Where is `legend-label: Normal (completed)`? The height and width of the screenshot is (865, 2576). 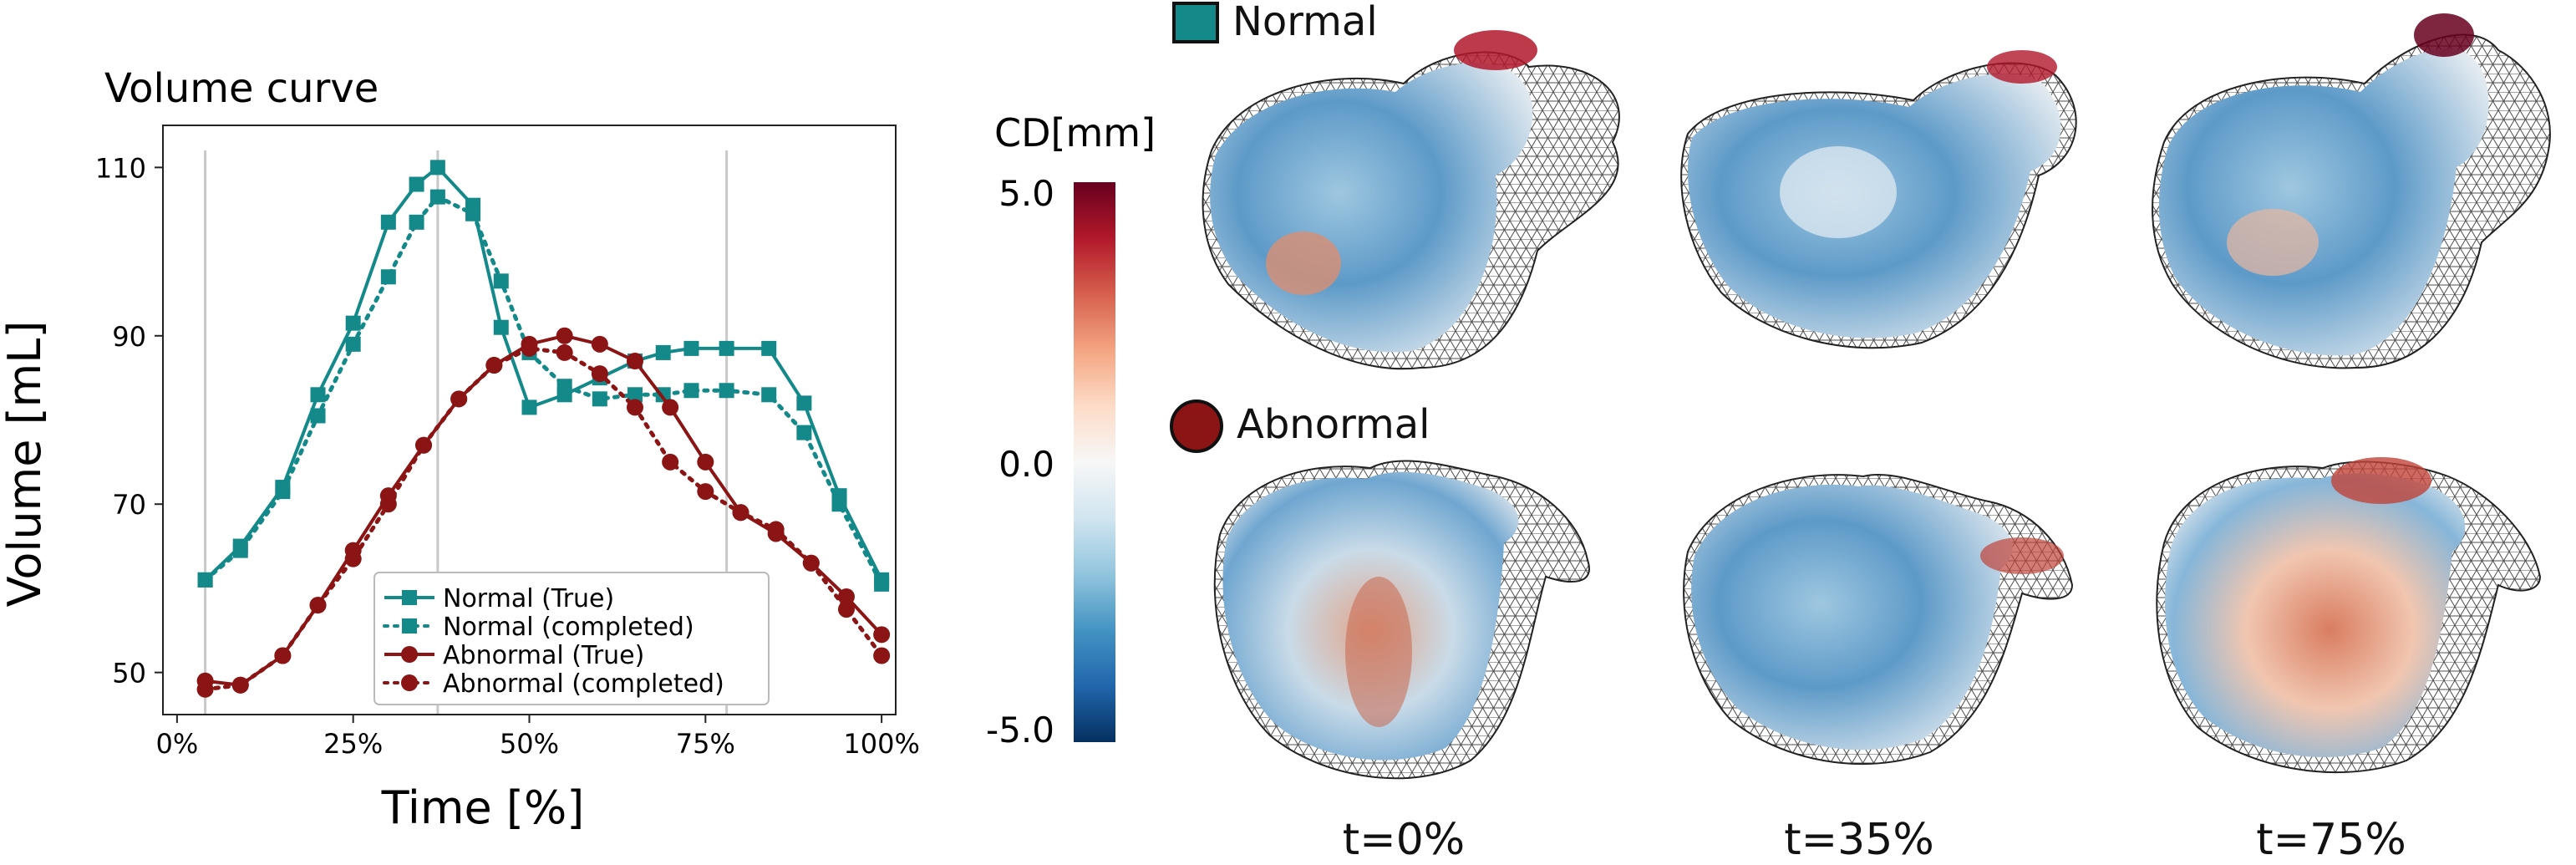
legend-label: Normal (completed) is located at coordinates (568, 627).